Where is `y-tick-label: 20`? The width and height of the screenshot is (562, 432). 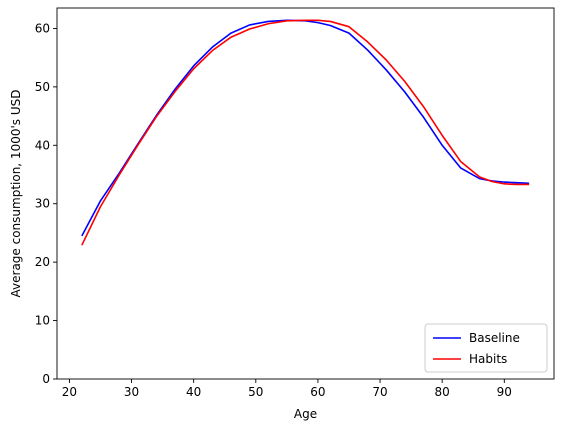
y-tick-label: 20 is located at coordinates (42, 262).